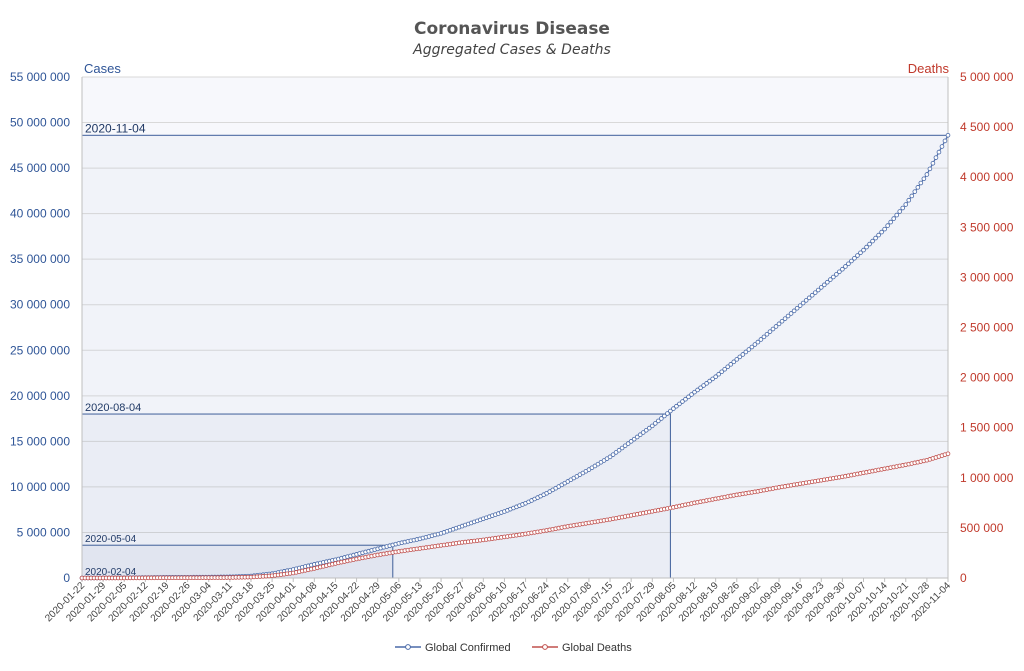 The image size is (1024, 671). I want to click on y-axis-title-left: Cases, so click(102, 68).